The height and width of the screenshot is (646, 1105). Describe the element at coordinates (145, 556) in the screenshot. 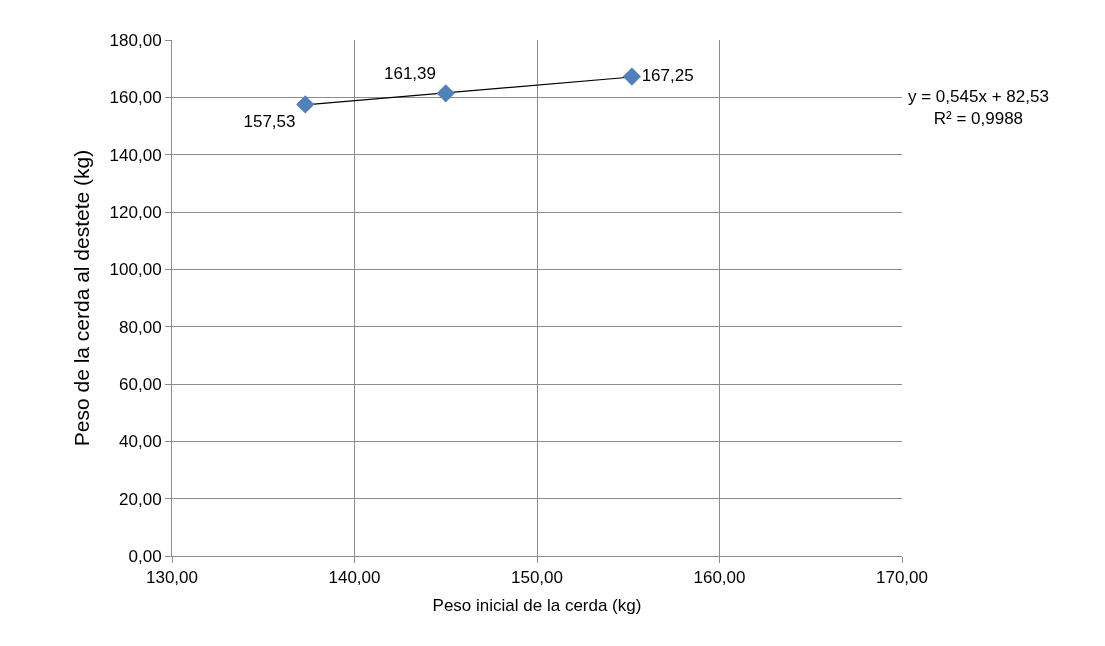

I see `y-tick-label: 0,00` at that location.